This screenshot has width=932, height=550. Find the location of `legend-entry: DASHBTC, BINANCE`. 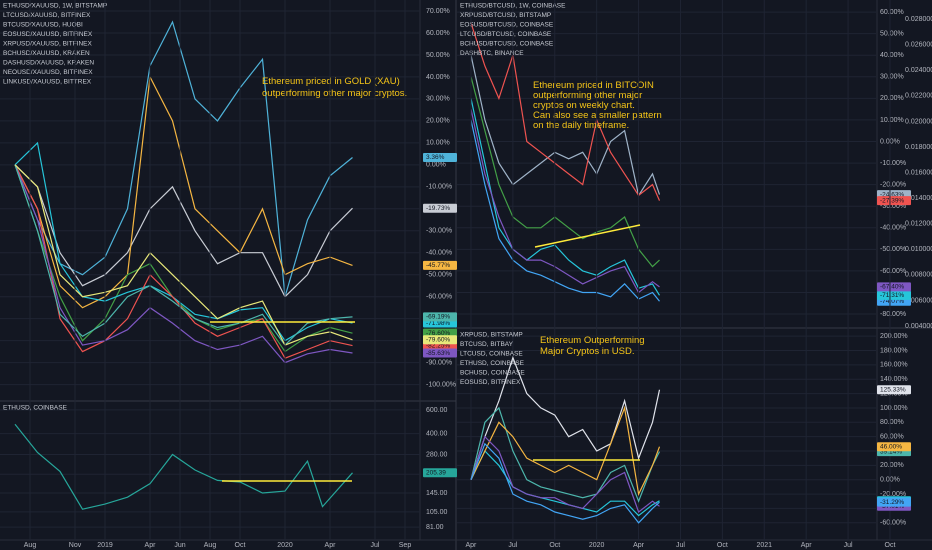

legend-entry: DASHBTC, BINANCE is located at coordinates (492, 53).